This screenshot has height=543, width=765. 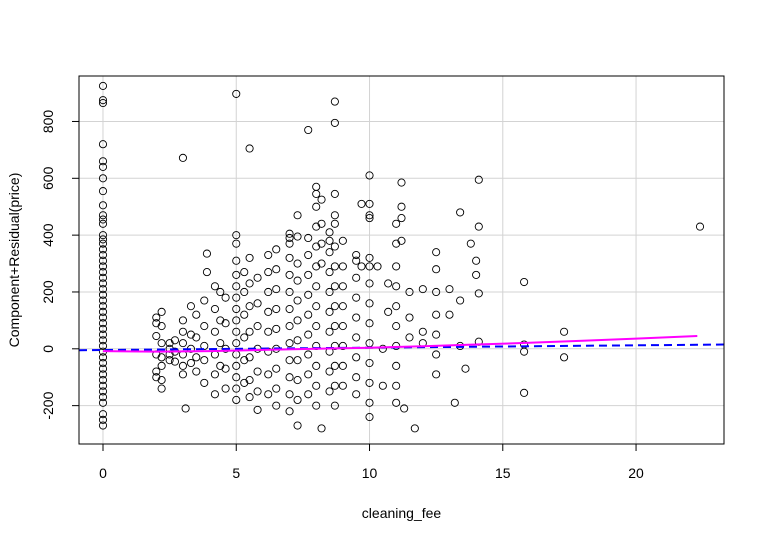 What do you see at coordinates (48, 405) in the screenshot?
I see `y-tick-label: -200` at bounding box center [48, 405].